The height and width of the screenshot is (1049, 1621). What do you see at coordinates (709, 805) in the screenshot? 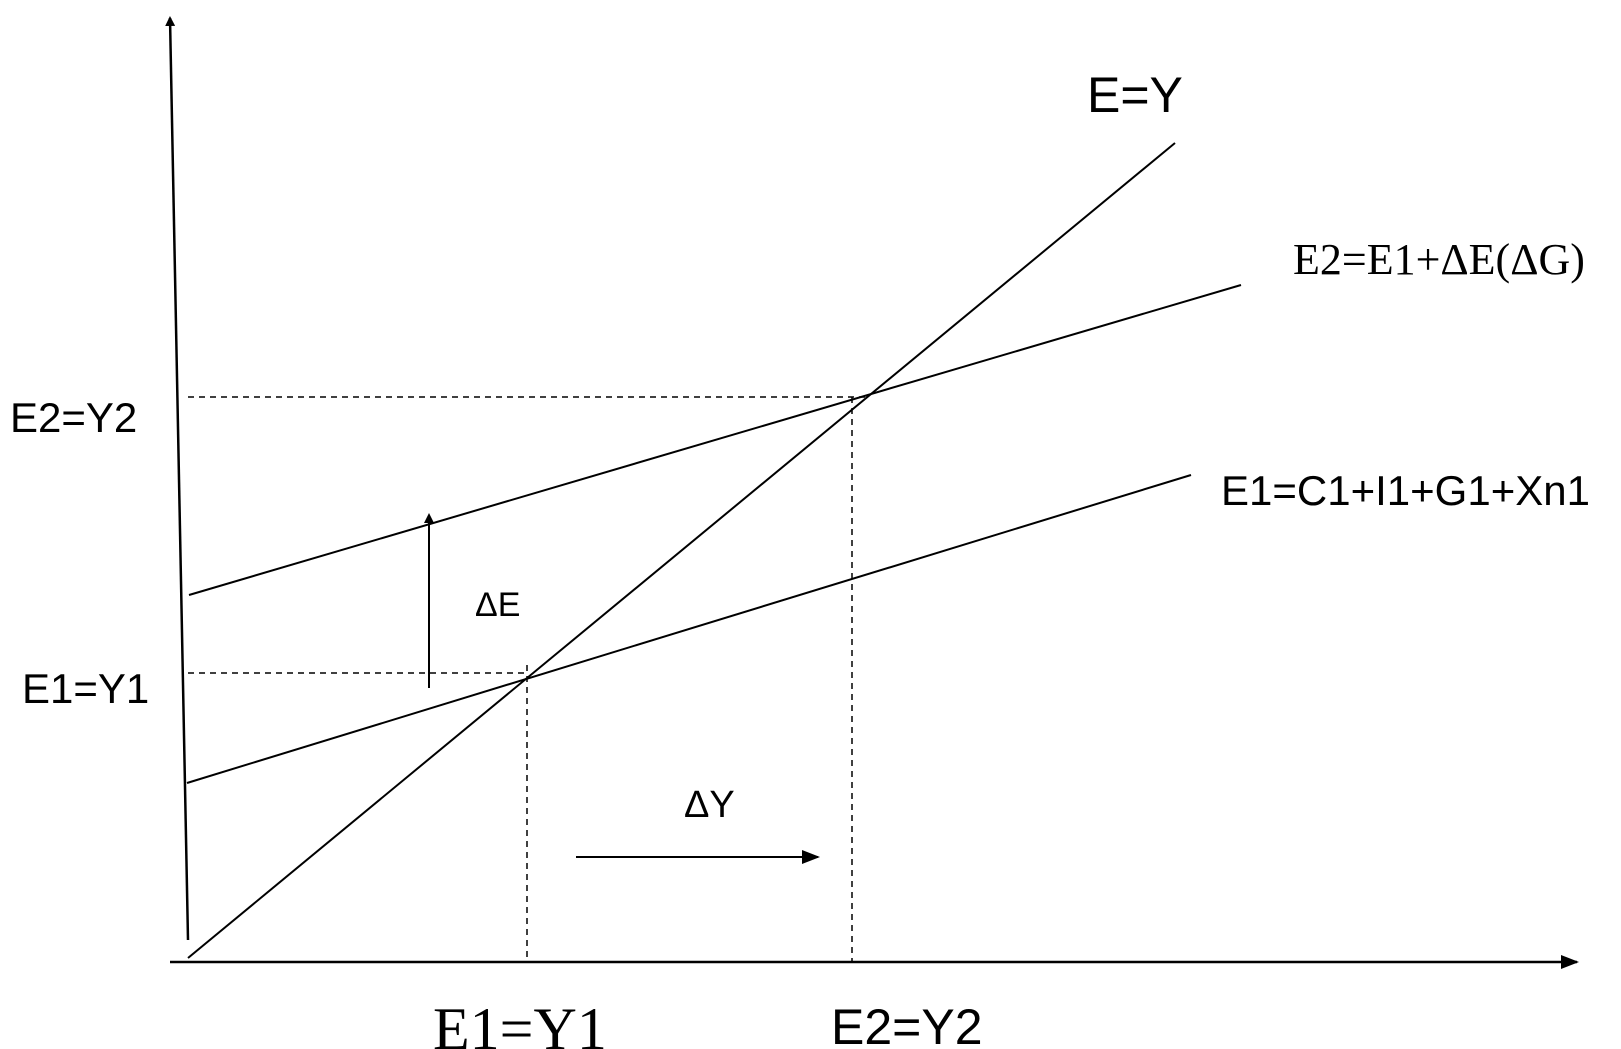
I see `delta-y-label: ΔY` at bounding box center [709, 805].